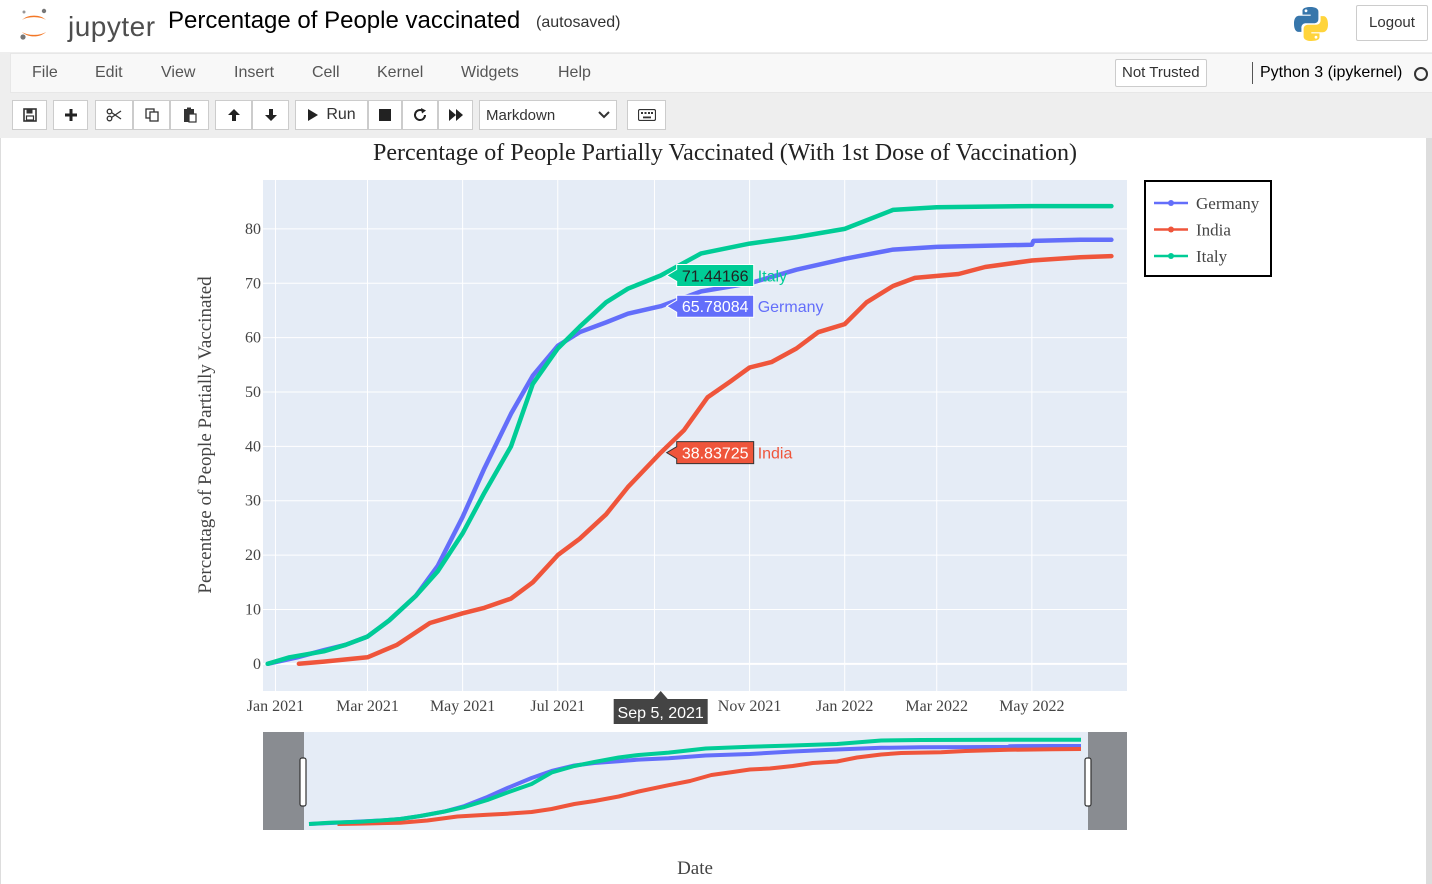  I want to click on x-tick-label: Jul 2021, so click(557, 706).